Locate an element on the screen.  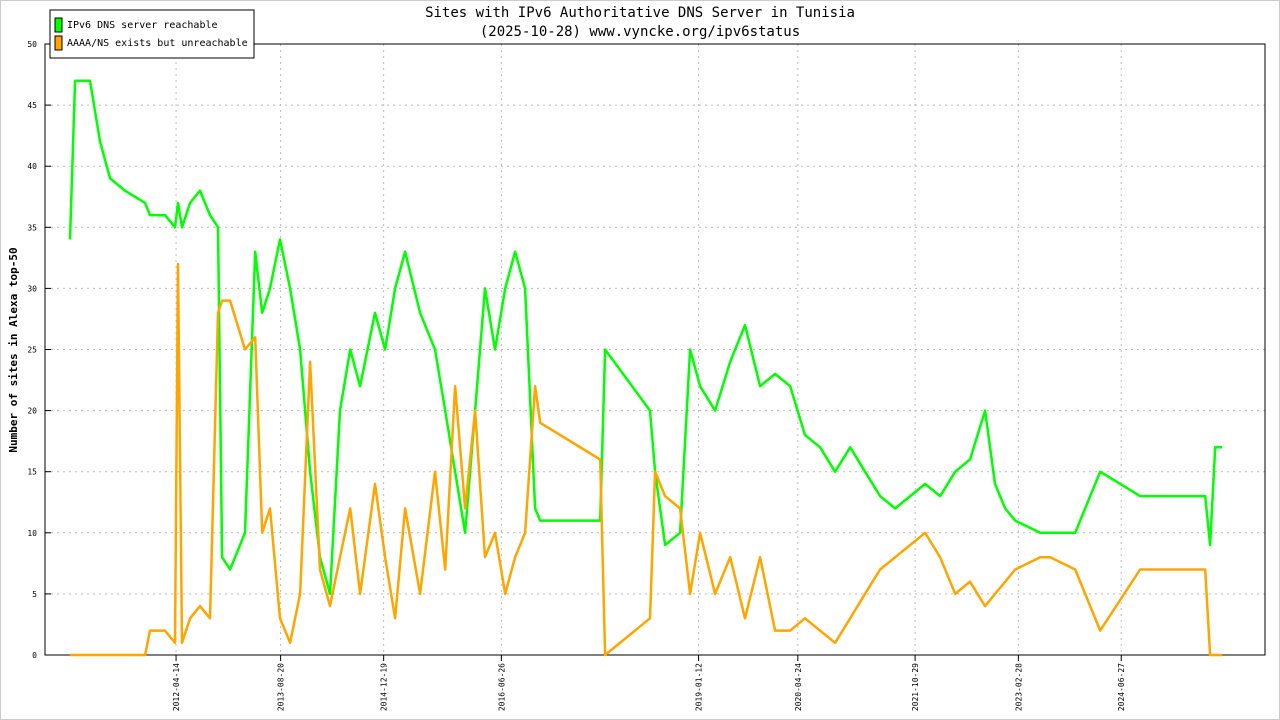
y-tick-label: 25 is located at coordinates (32, 350).